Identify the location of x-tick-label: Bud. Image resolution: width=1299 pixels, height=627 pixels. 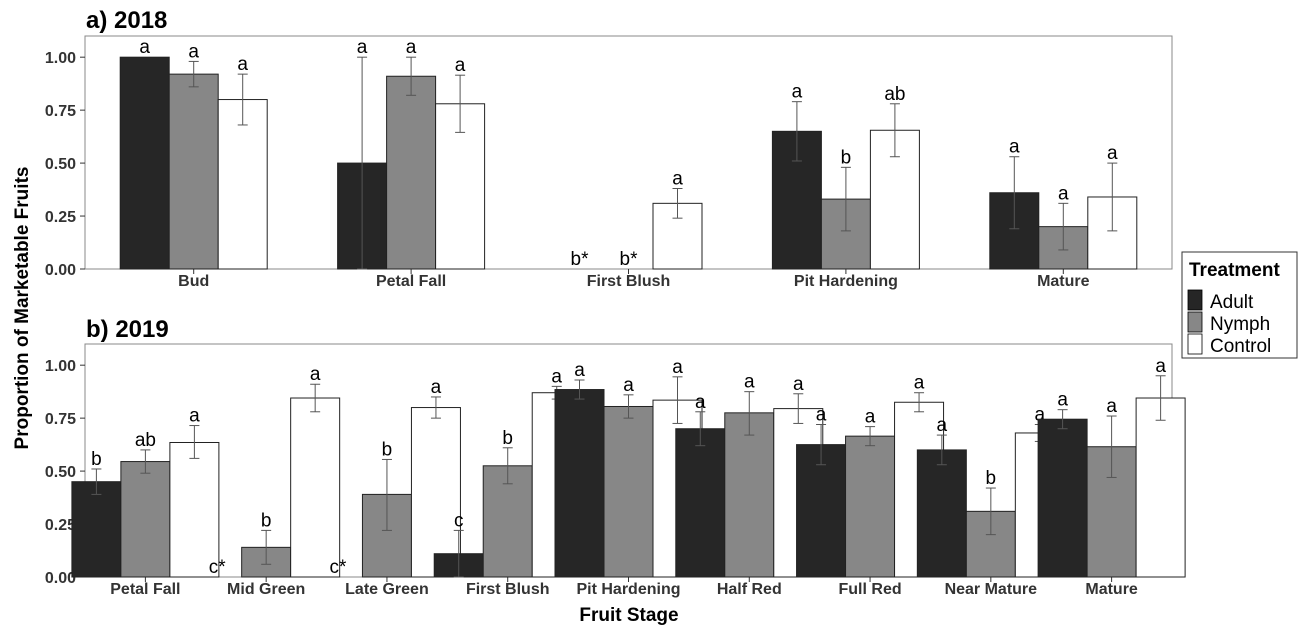
(193, 281).